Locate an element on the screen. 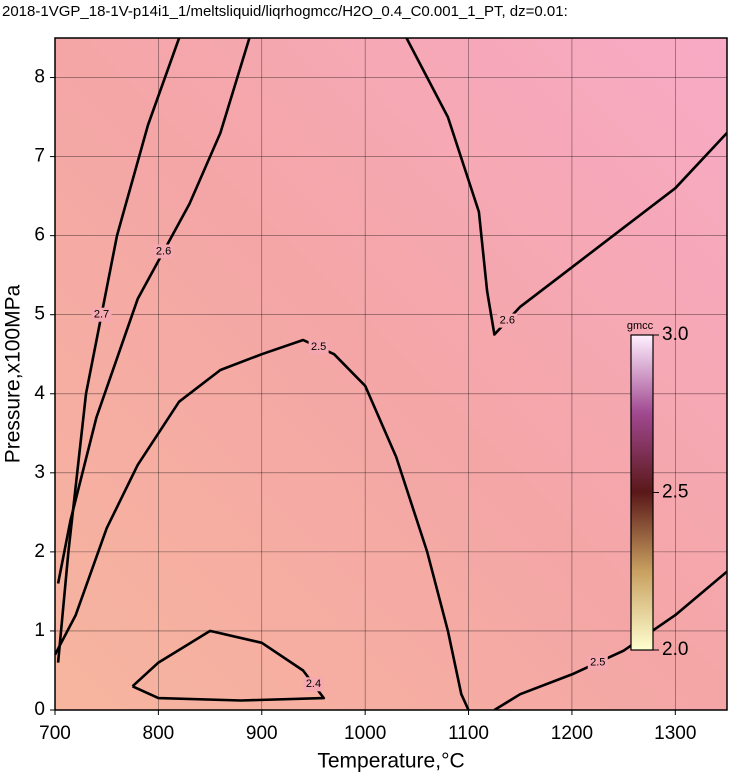 This screenshot has height=776, width=743. x-tick-label: 1000 is located at coordinates (365, 733).